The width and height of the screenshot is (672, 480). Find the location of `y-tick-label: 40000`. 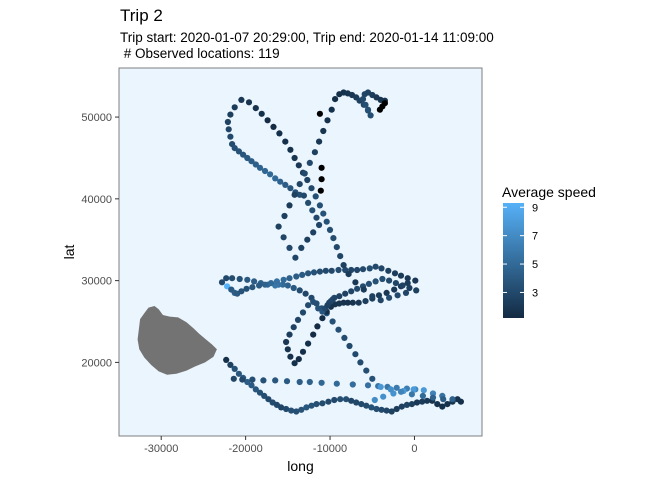

y-tick-label: 40000 is located at coordinates (96, 200).